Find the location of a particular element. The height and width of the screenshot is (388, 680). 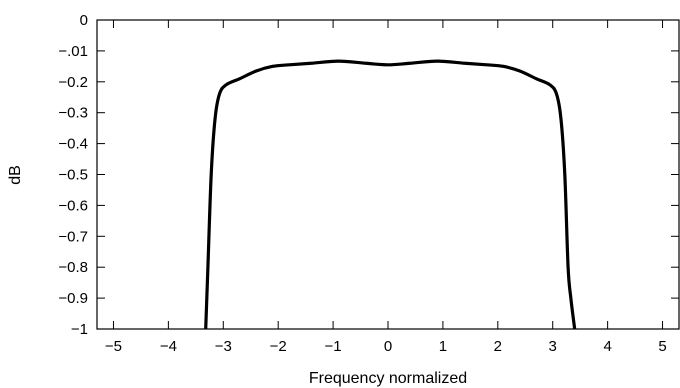

y-tick-label: −0.3 is located at coordinates (73, 113).